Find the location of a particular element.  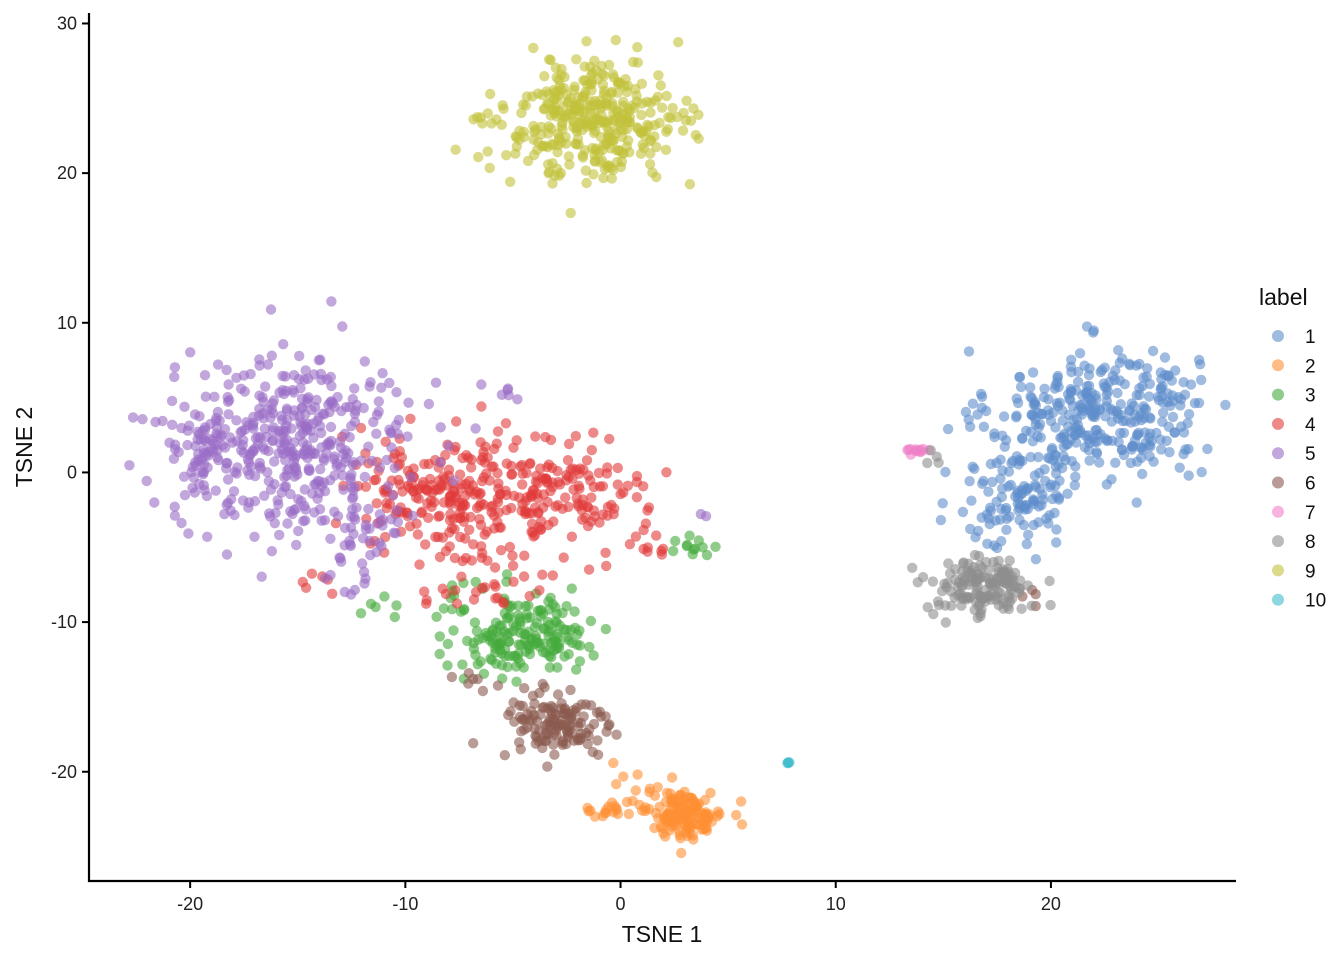

y-axis-ticks: -20 -10 0 10 20 30 is located at coordinates (70, 397).